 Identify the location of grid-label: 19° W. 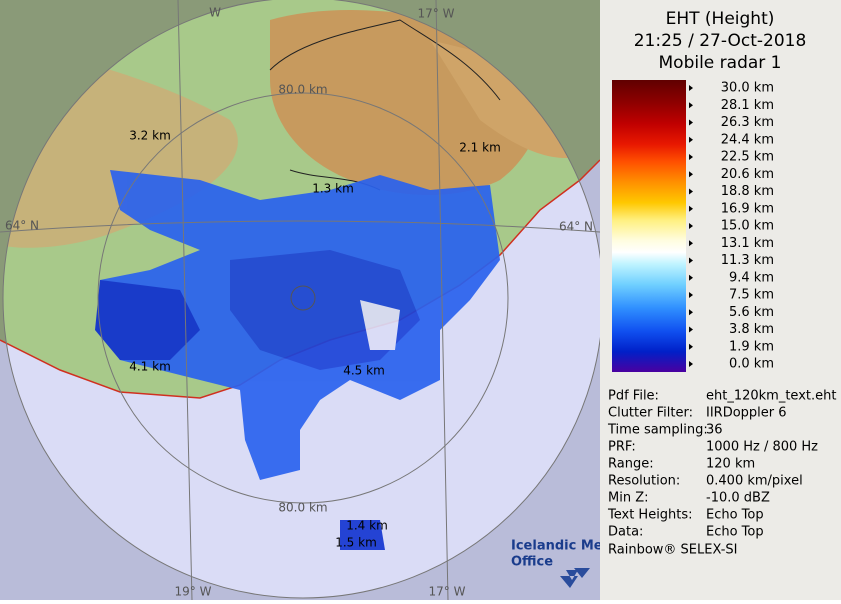
(193, 592).